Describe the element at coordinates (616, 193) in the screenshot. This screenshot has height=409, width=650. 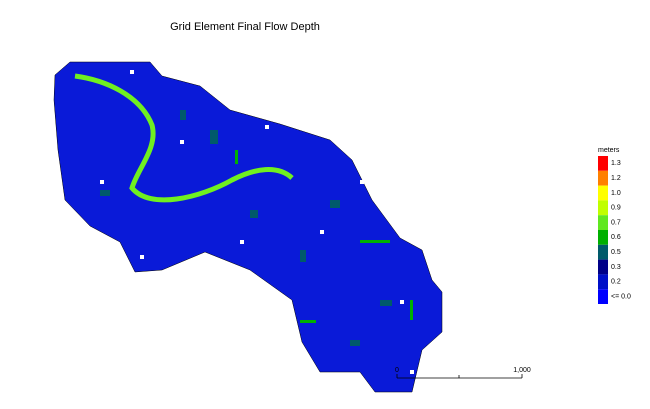
I see `legend-label: 1.0` at that location.